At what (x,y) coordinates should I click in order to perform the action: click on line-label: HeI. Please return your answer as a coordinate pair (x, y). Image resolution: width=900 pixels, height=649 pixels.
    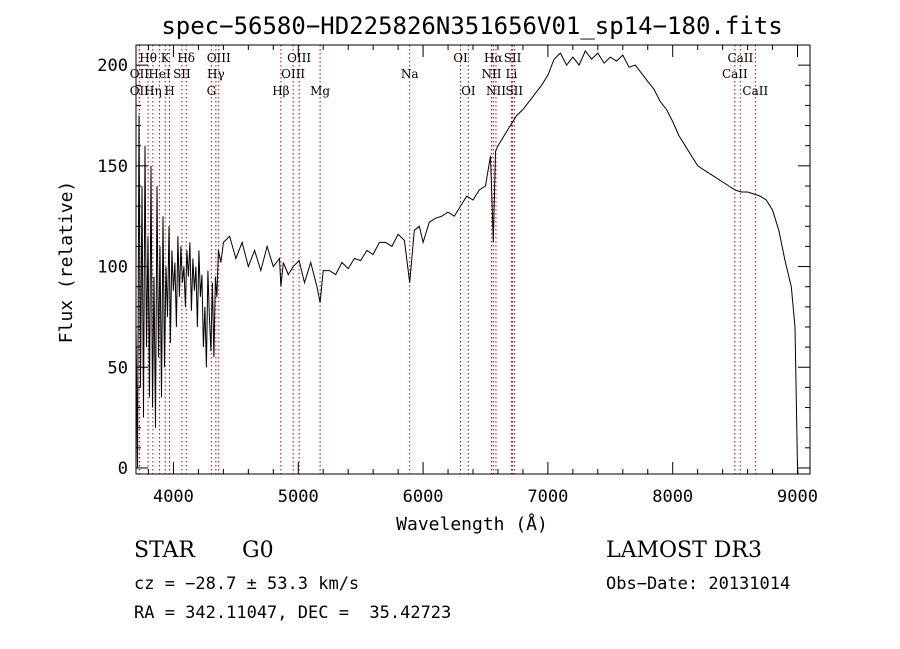
    Looking at the image, I should click on (159, 74).